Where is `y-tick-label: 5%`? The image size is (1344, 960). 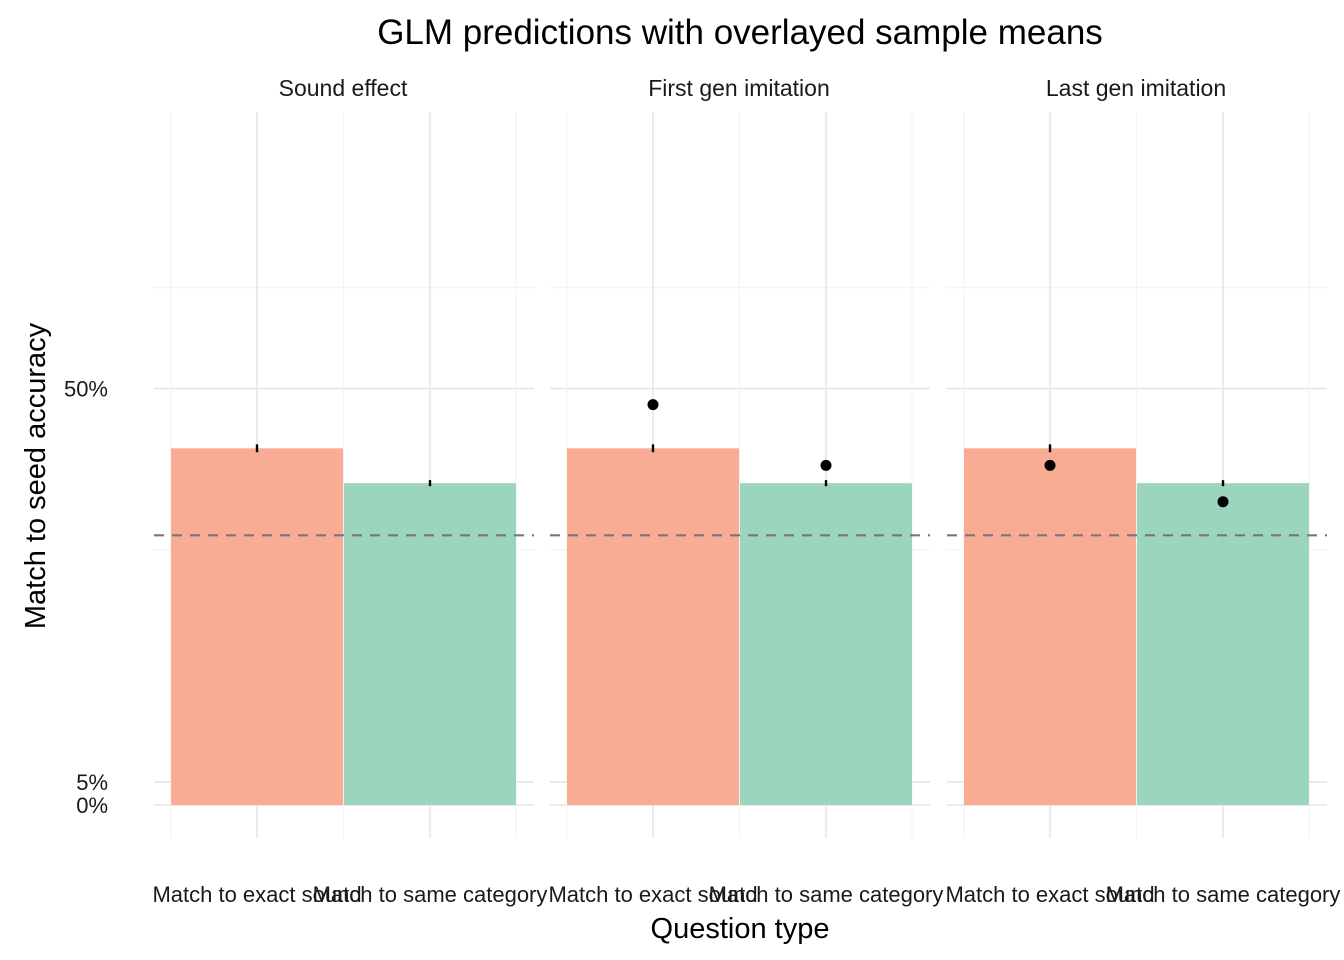 y-tick-label: 5% is located at coordinates (92, 782).